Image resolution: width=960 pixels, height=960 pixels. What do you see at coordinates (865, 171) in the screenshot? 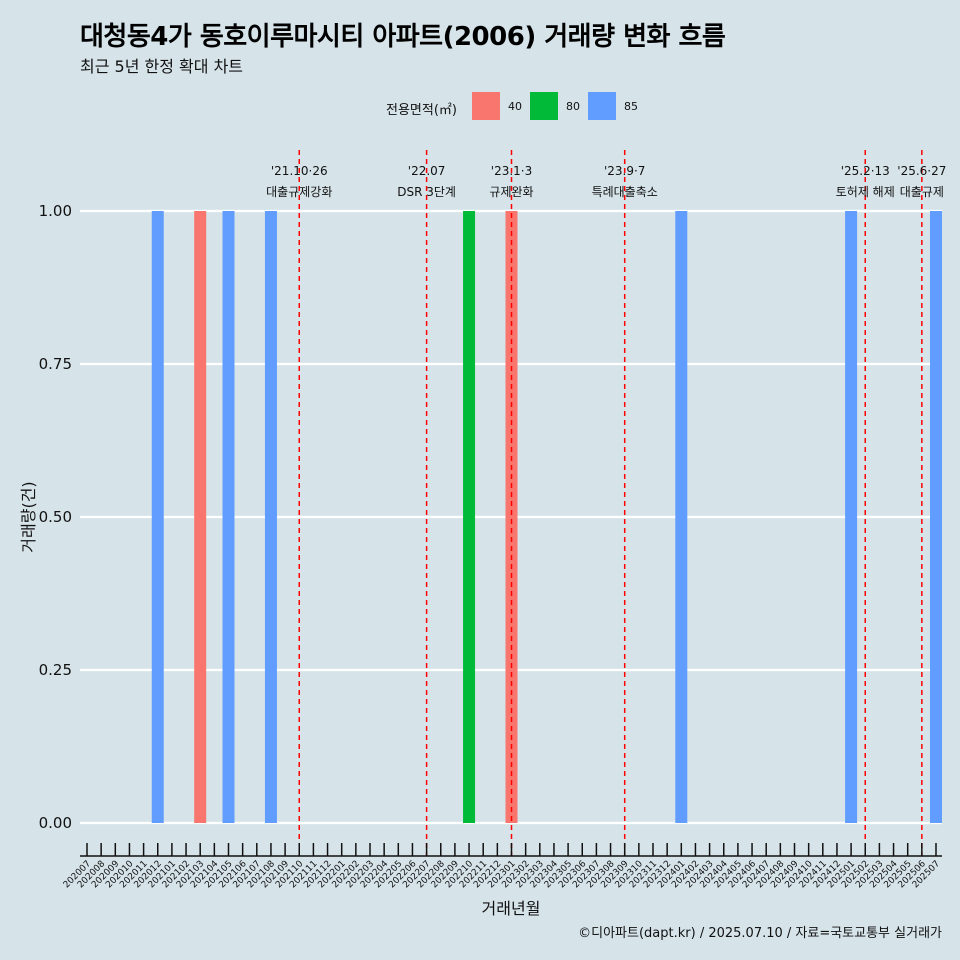
I see `event-date-label: '25.2·13` at bounding box center [865, 171].